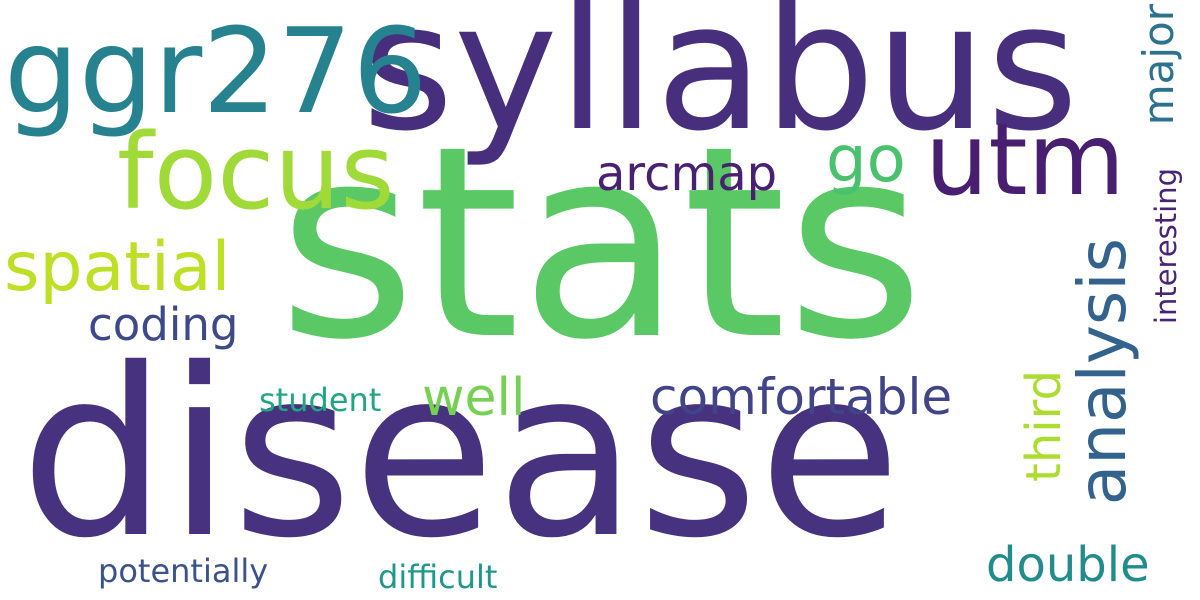  I want to click on word-comfortable: comfortable, so click(801, 397).